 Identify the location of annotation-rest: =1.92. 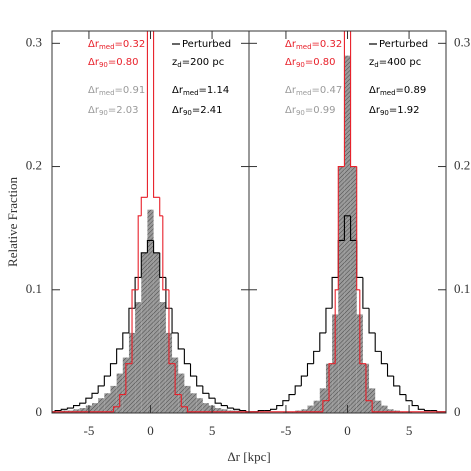
(404, 110).